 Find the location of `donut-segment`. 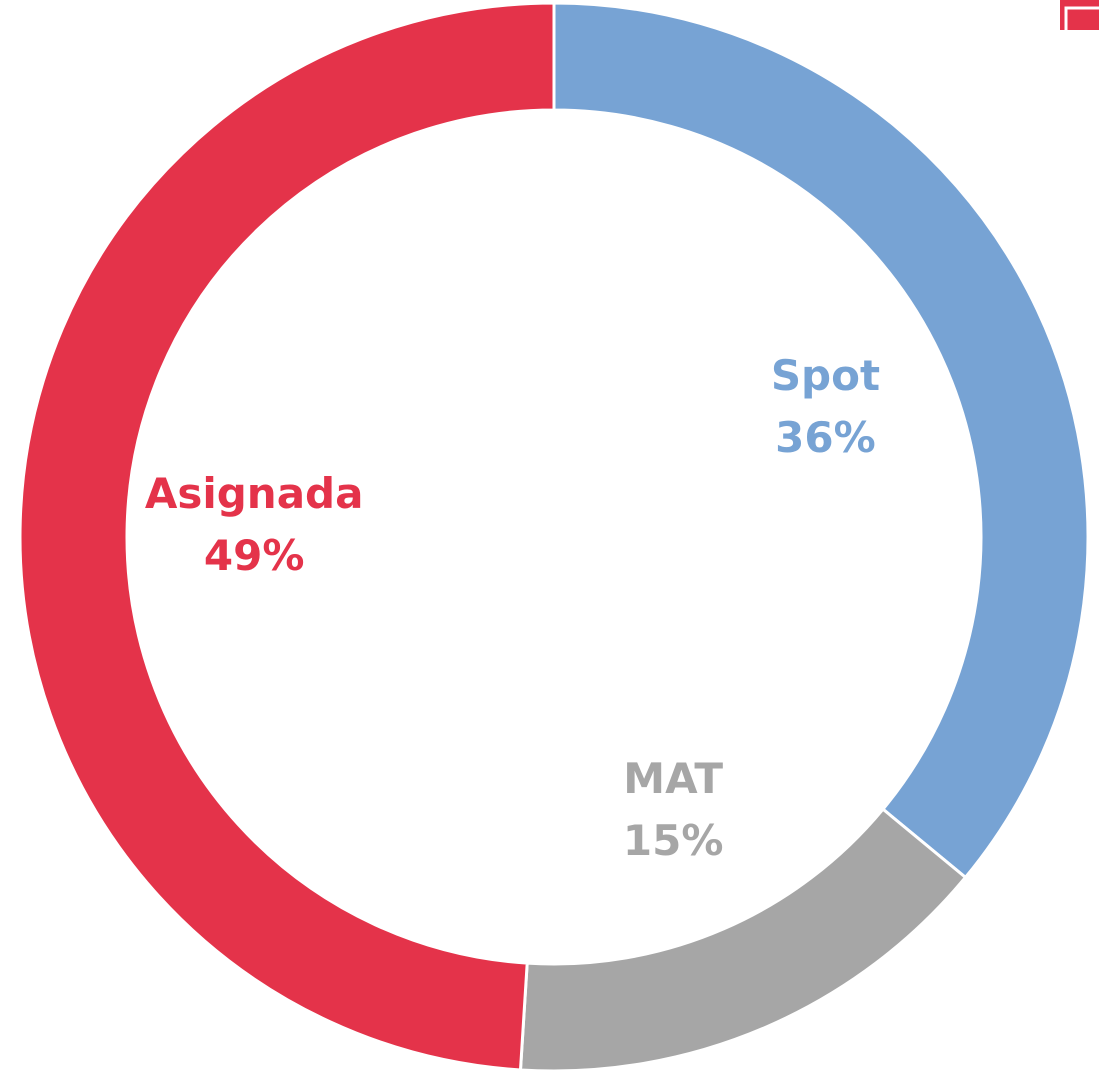

donut-segment is located at coordinates (743, 939).